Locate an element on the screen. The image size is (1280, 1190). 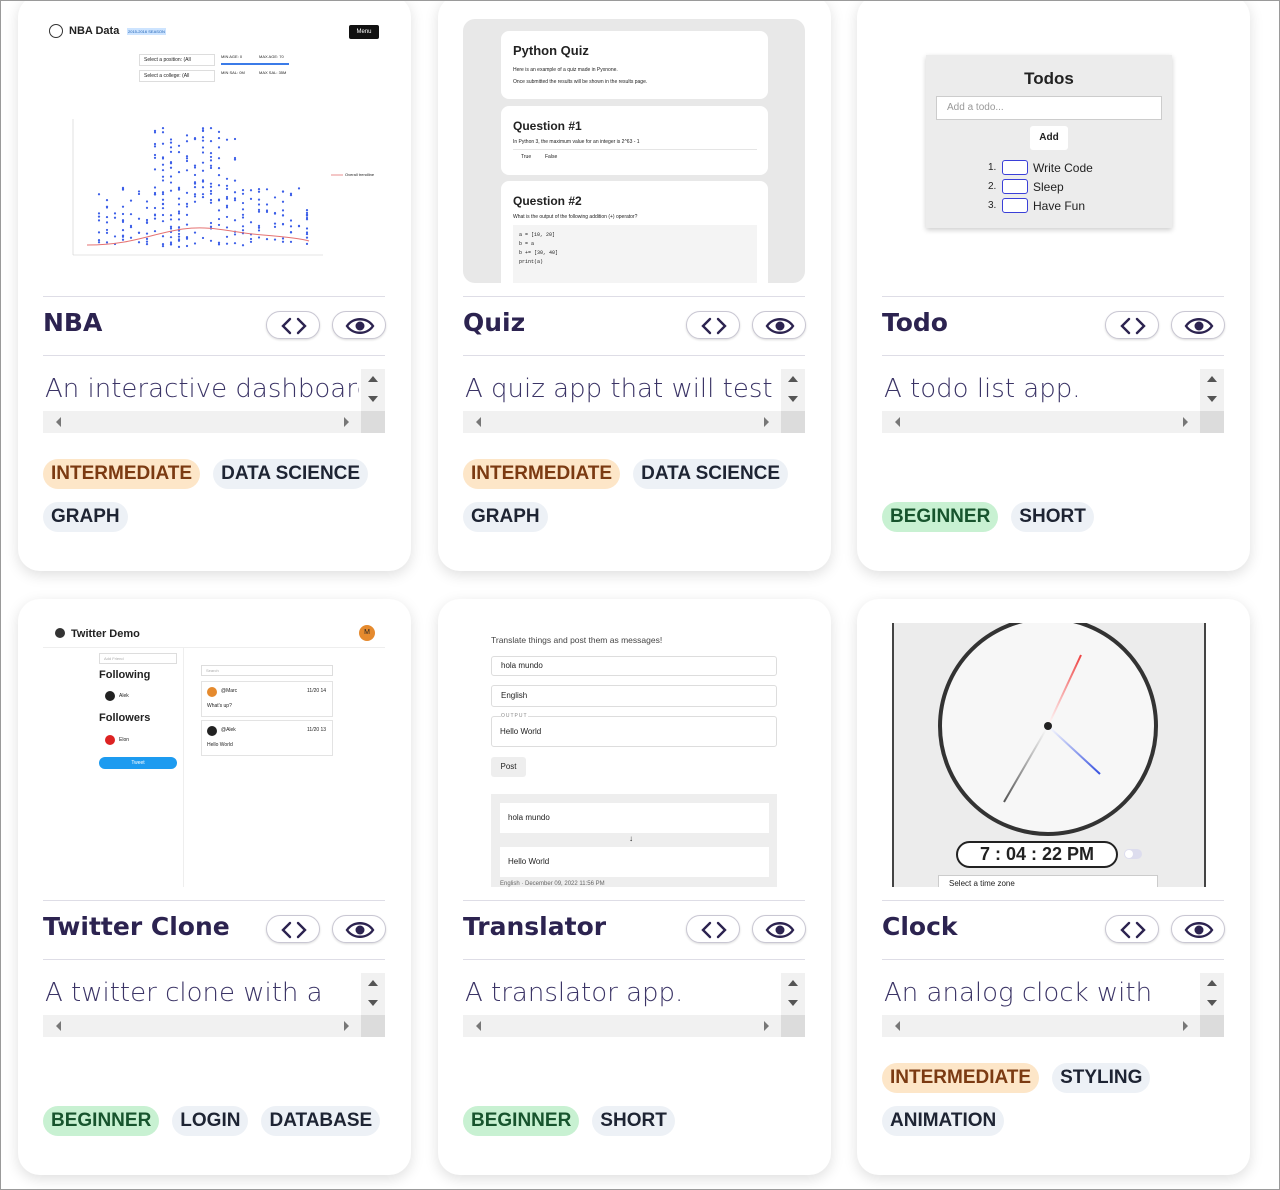
code-block is located at coordinates (635, 254).